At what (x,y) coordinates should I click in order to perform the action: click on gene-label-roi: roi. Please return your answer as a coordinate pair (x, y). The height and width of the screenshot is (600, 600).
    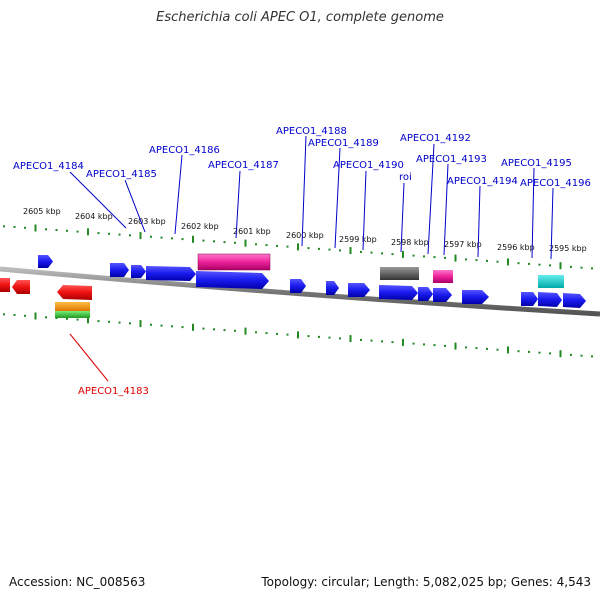
    Looking at the image, I should click on (405, 177).